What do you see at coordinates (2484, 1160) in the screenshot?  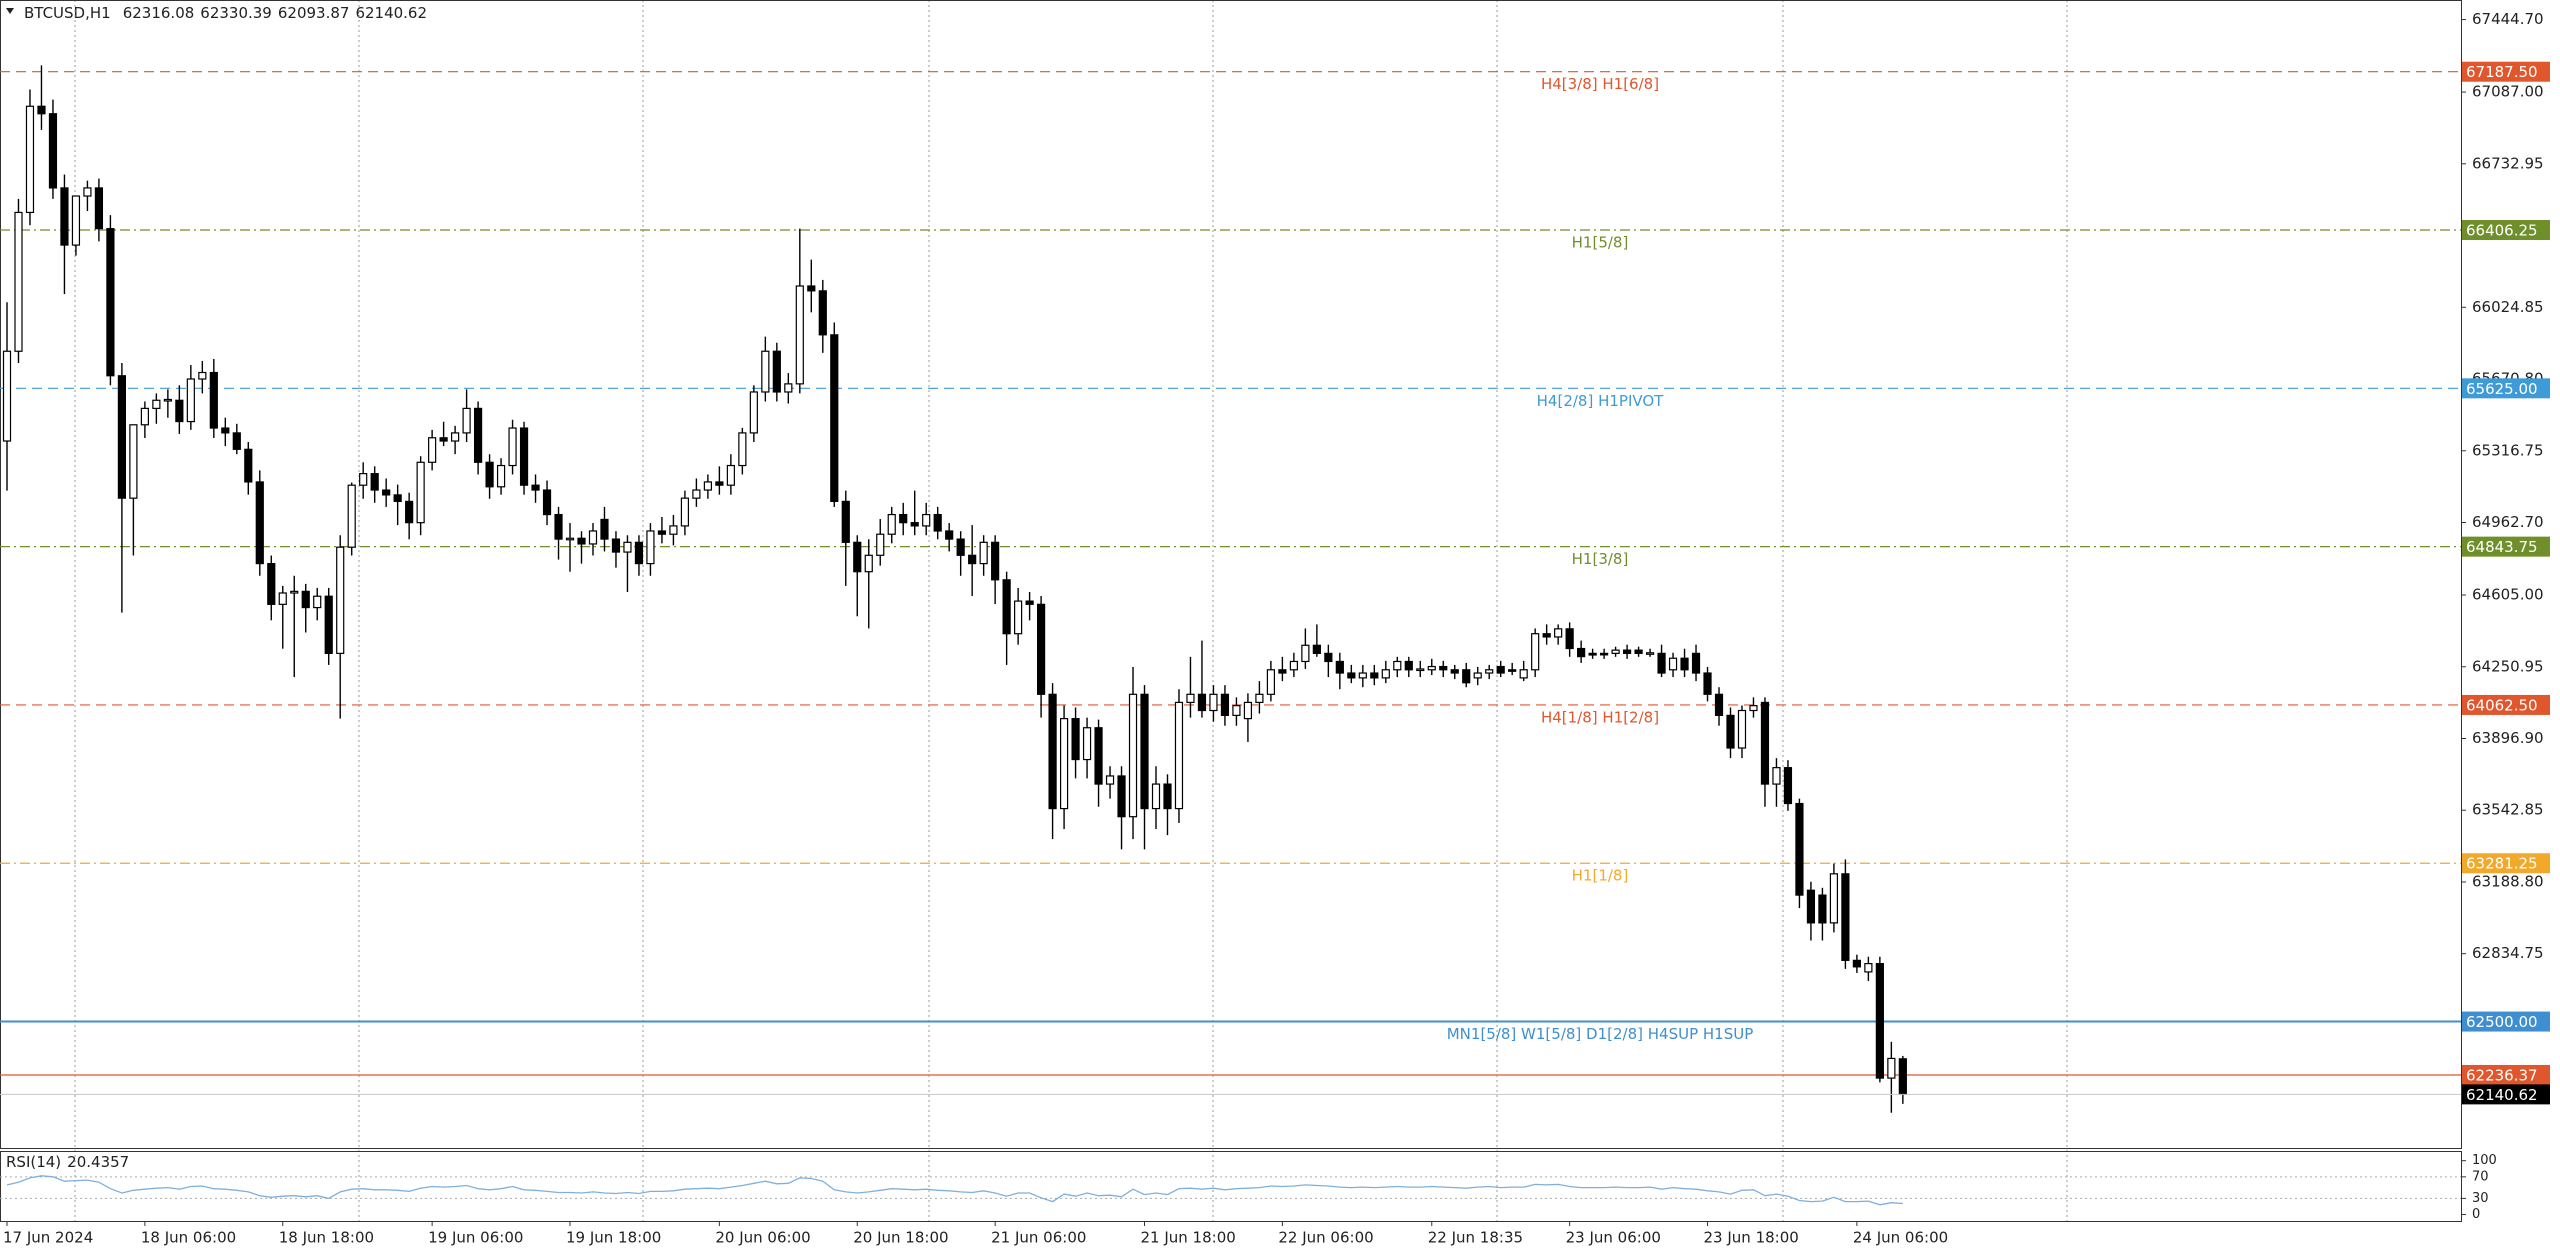 I see `rsi-tick-label: 100` at bounding box center [2484, 1160].